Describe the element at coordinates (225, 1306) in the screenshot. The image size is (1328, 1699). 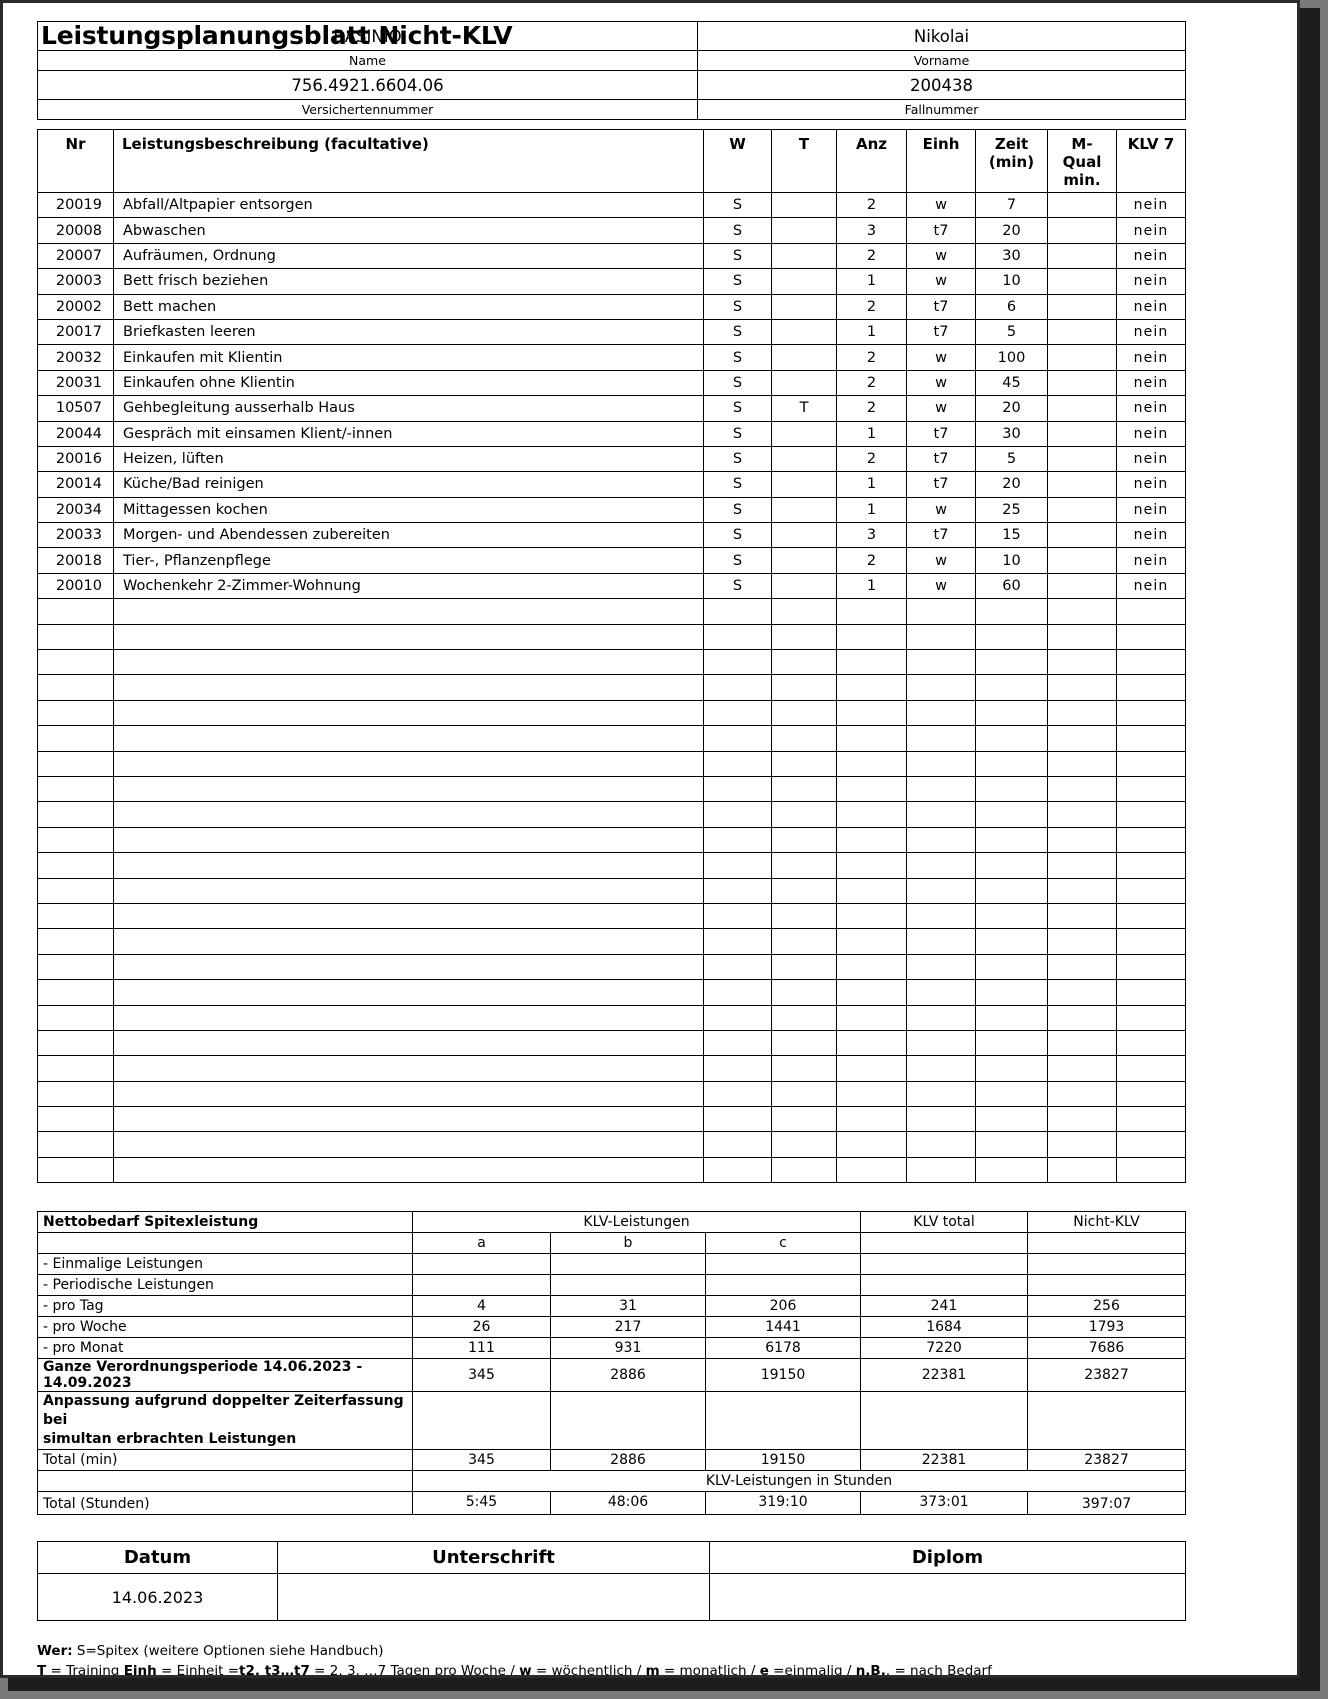
I see `summary-row-label: - pro Tag` at that location.